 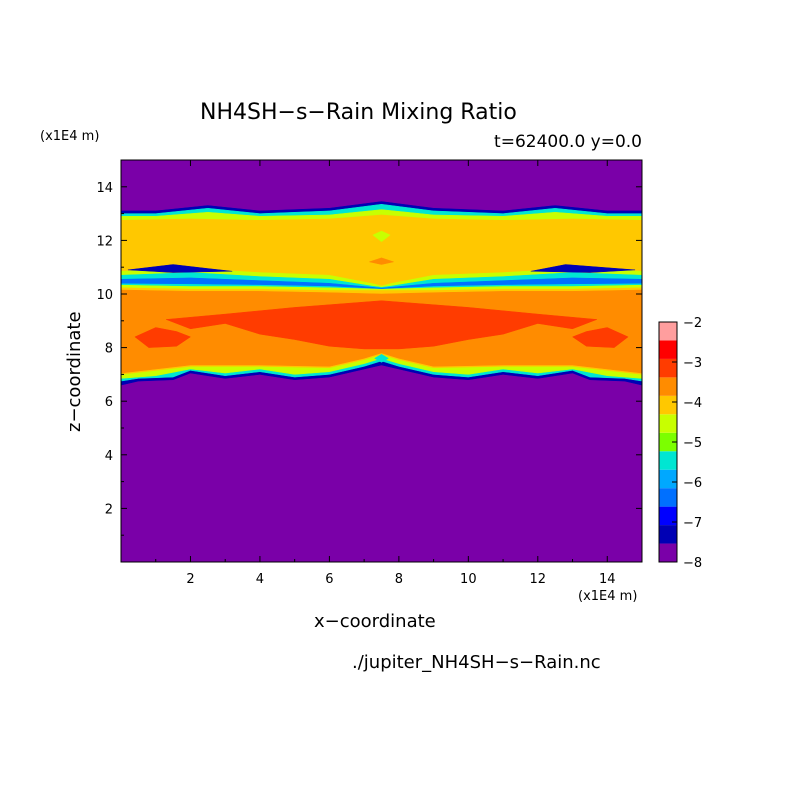 I want to click on colorbar-tick-label: −8, so click(x=692, y=563).